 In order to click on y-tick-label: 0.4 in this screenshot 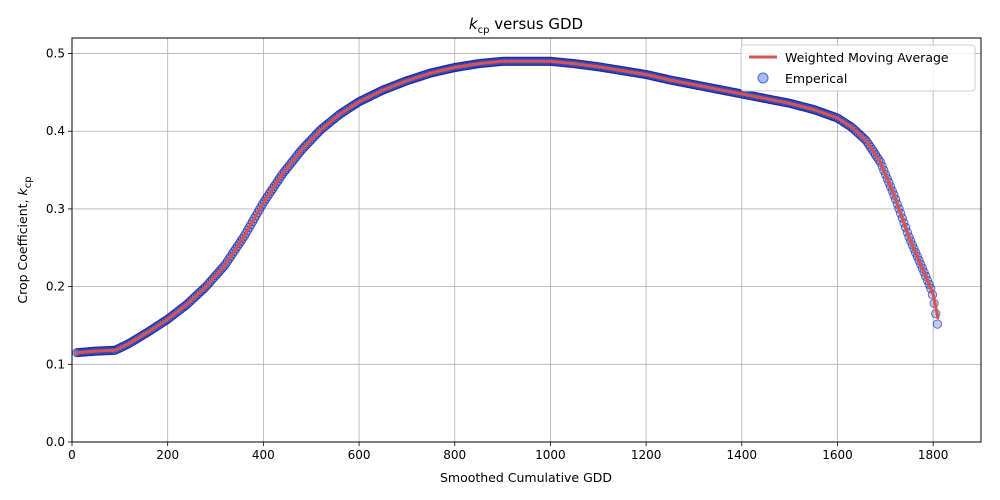, I will do `click(55, 131)`.